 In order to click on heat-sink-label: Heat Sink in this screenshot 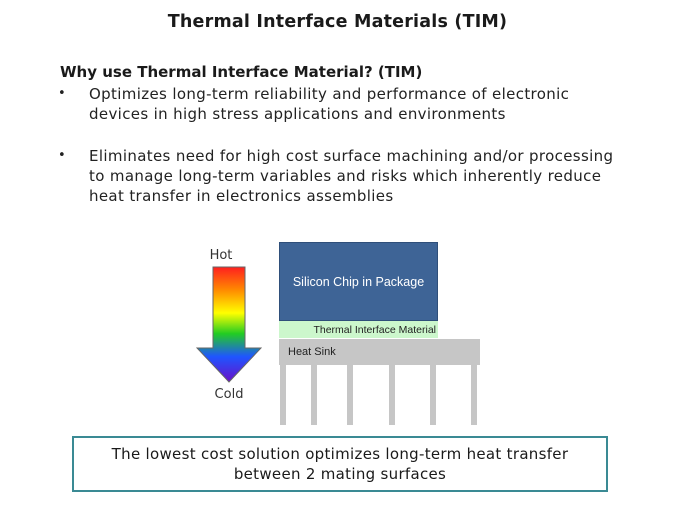, I will do `click(312, 352)`.